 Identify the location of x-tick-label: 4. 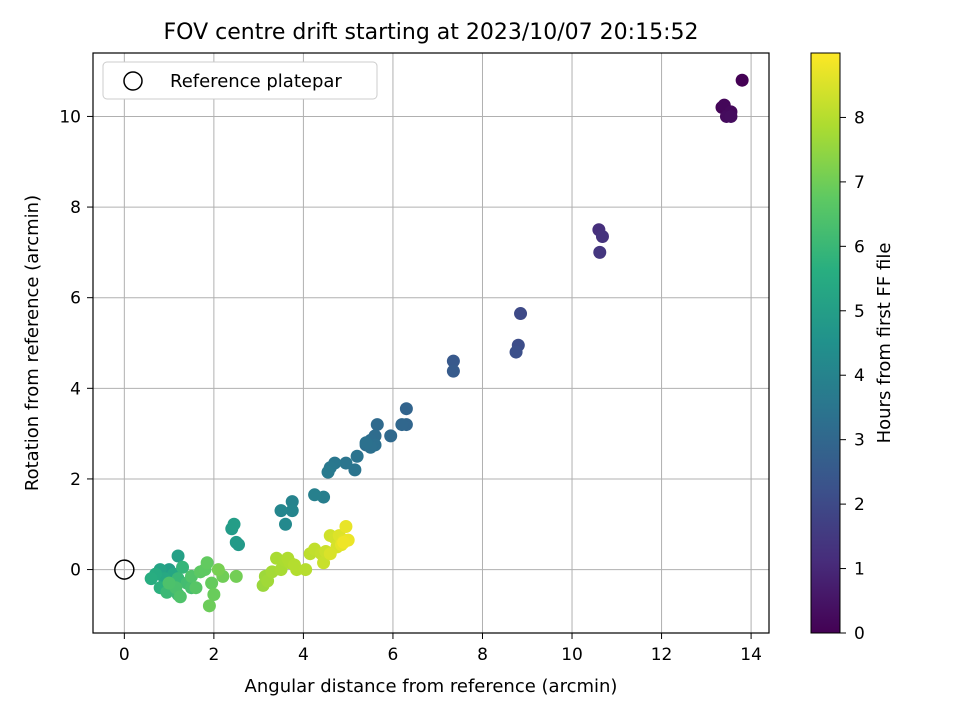
(303, 655).